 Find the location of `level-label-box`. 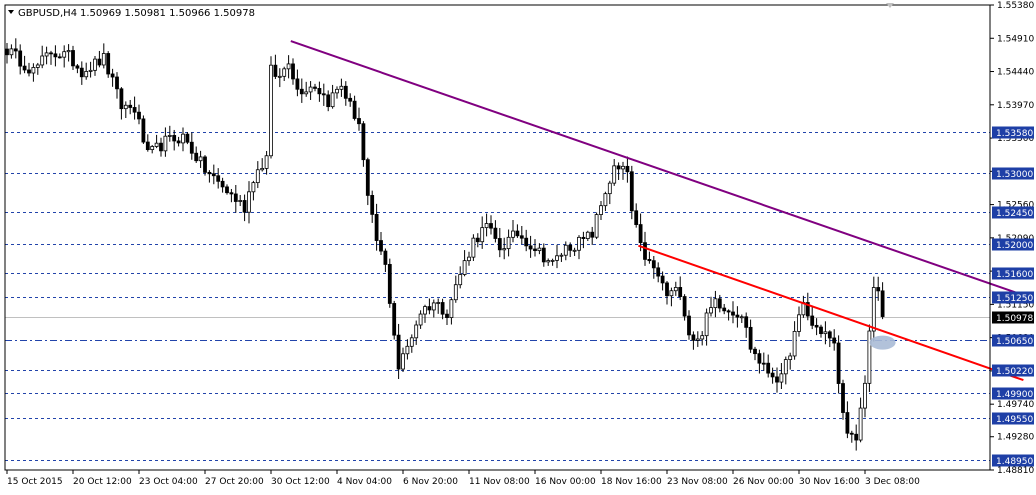

level-label-box is located at coordinates (1013, 132).